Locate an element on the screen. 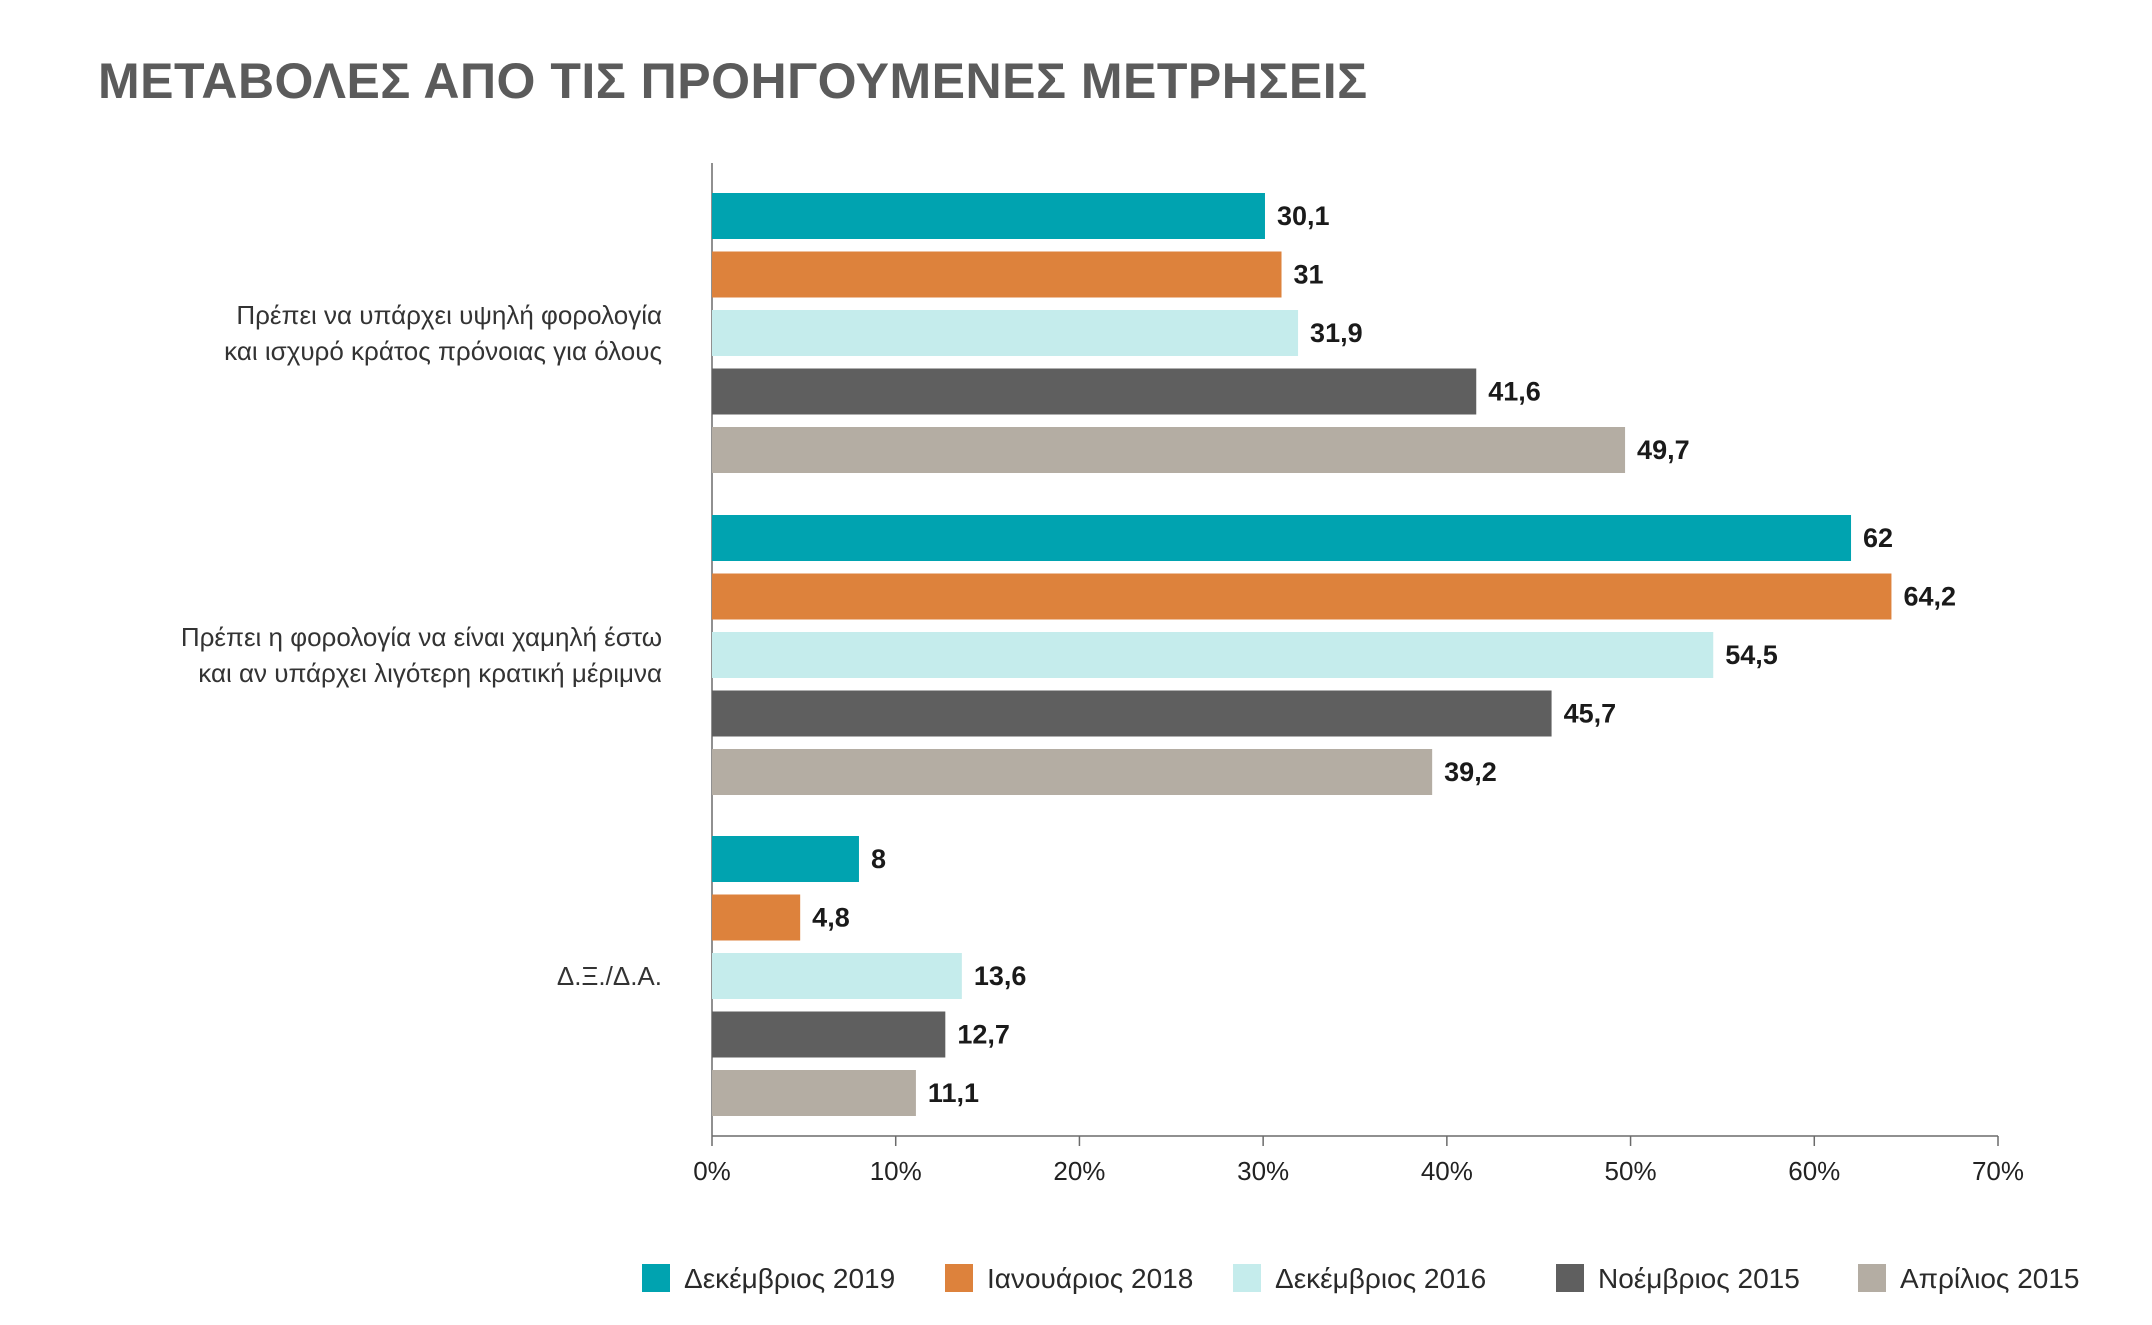  data-label: 11,1 is located at coordinates (953, 1093).